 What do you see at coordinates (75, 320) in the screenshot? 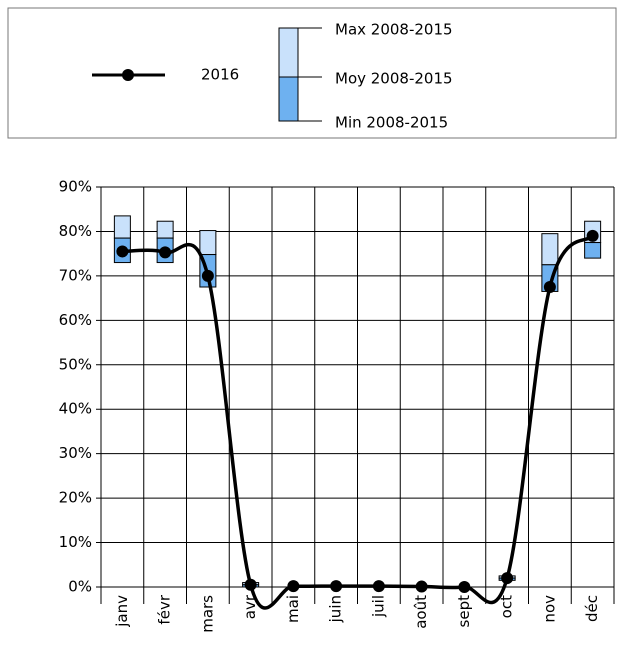
I see `y-tick-label: 60%` at bounding box center [75, 320].